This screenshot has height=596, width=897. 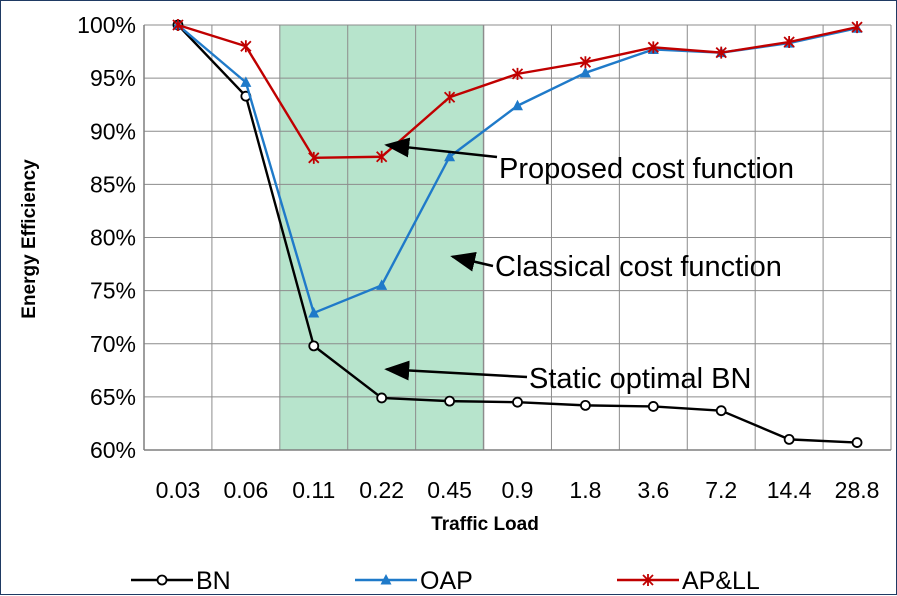 What do you see at coordinates (113, 397) in the screenshot?
I see `y-tick-label: 65%` at bounding box center [113, 397].